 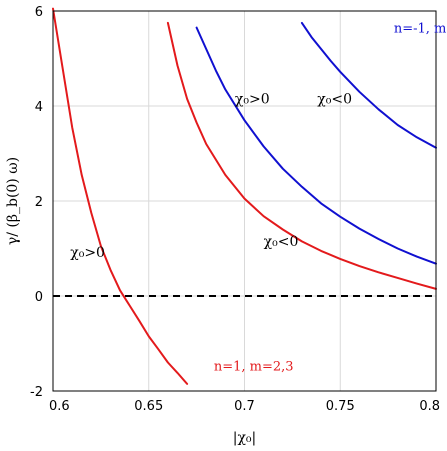 What do you see at coordinates (245, 438) in the screenshot?
I see `x-axis-label: |χ₀|` at bounding box center [245, 438].